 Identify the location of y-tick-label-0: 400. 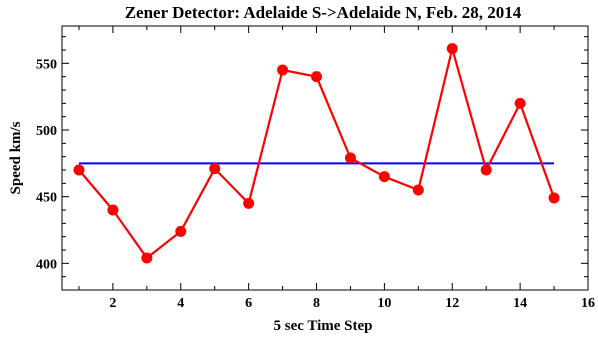
(46, 264).